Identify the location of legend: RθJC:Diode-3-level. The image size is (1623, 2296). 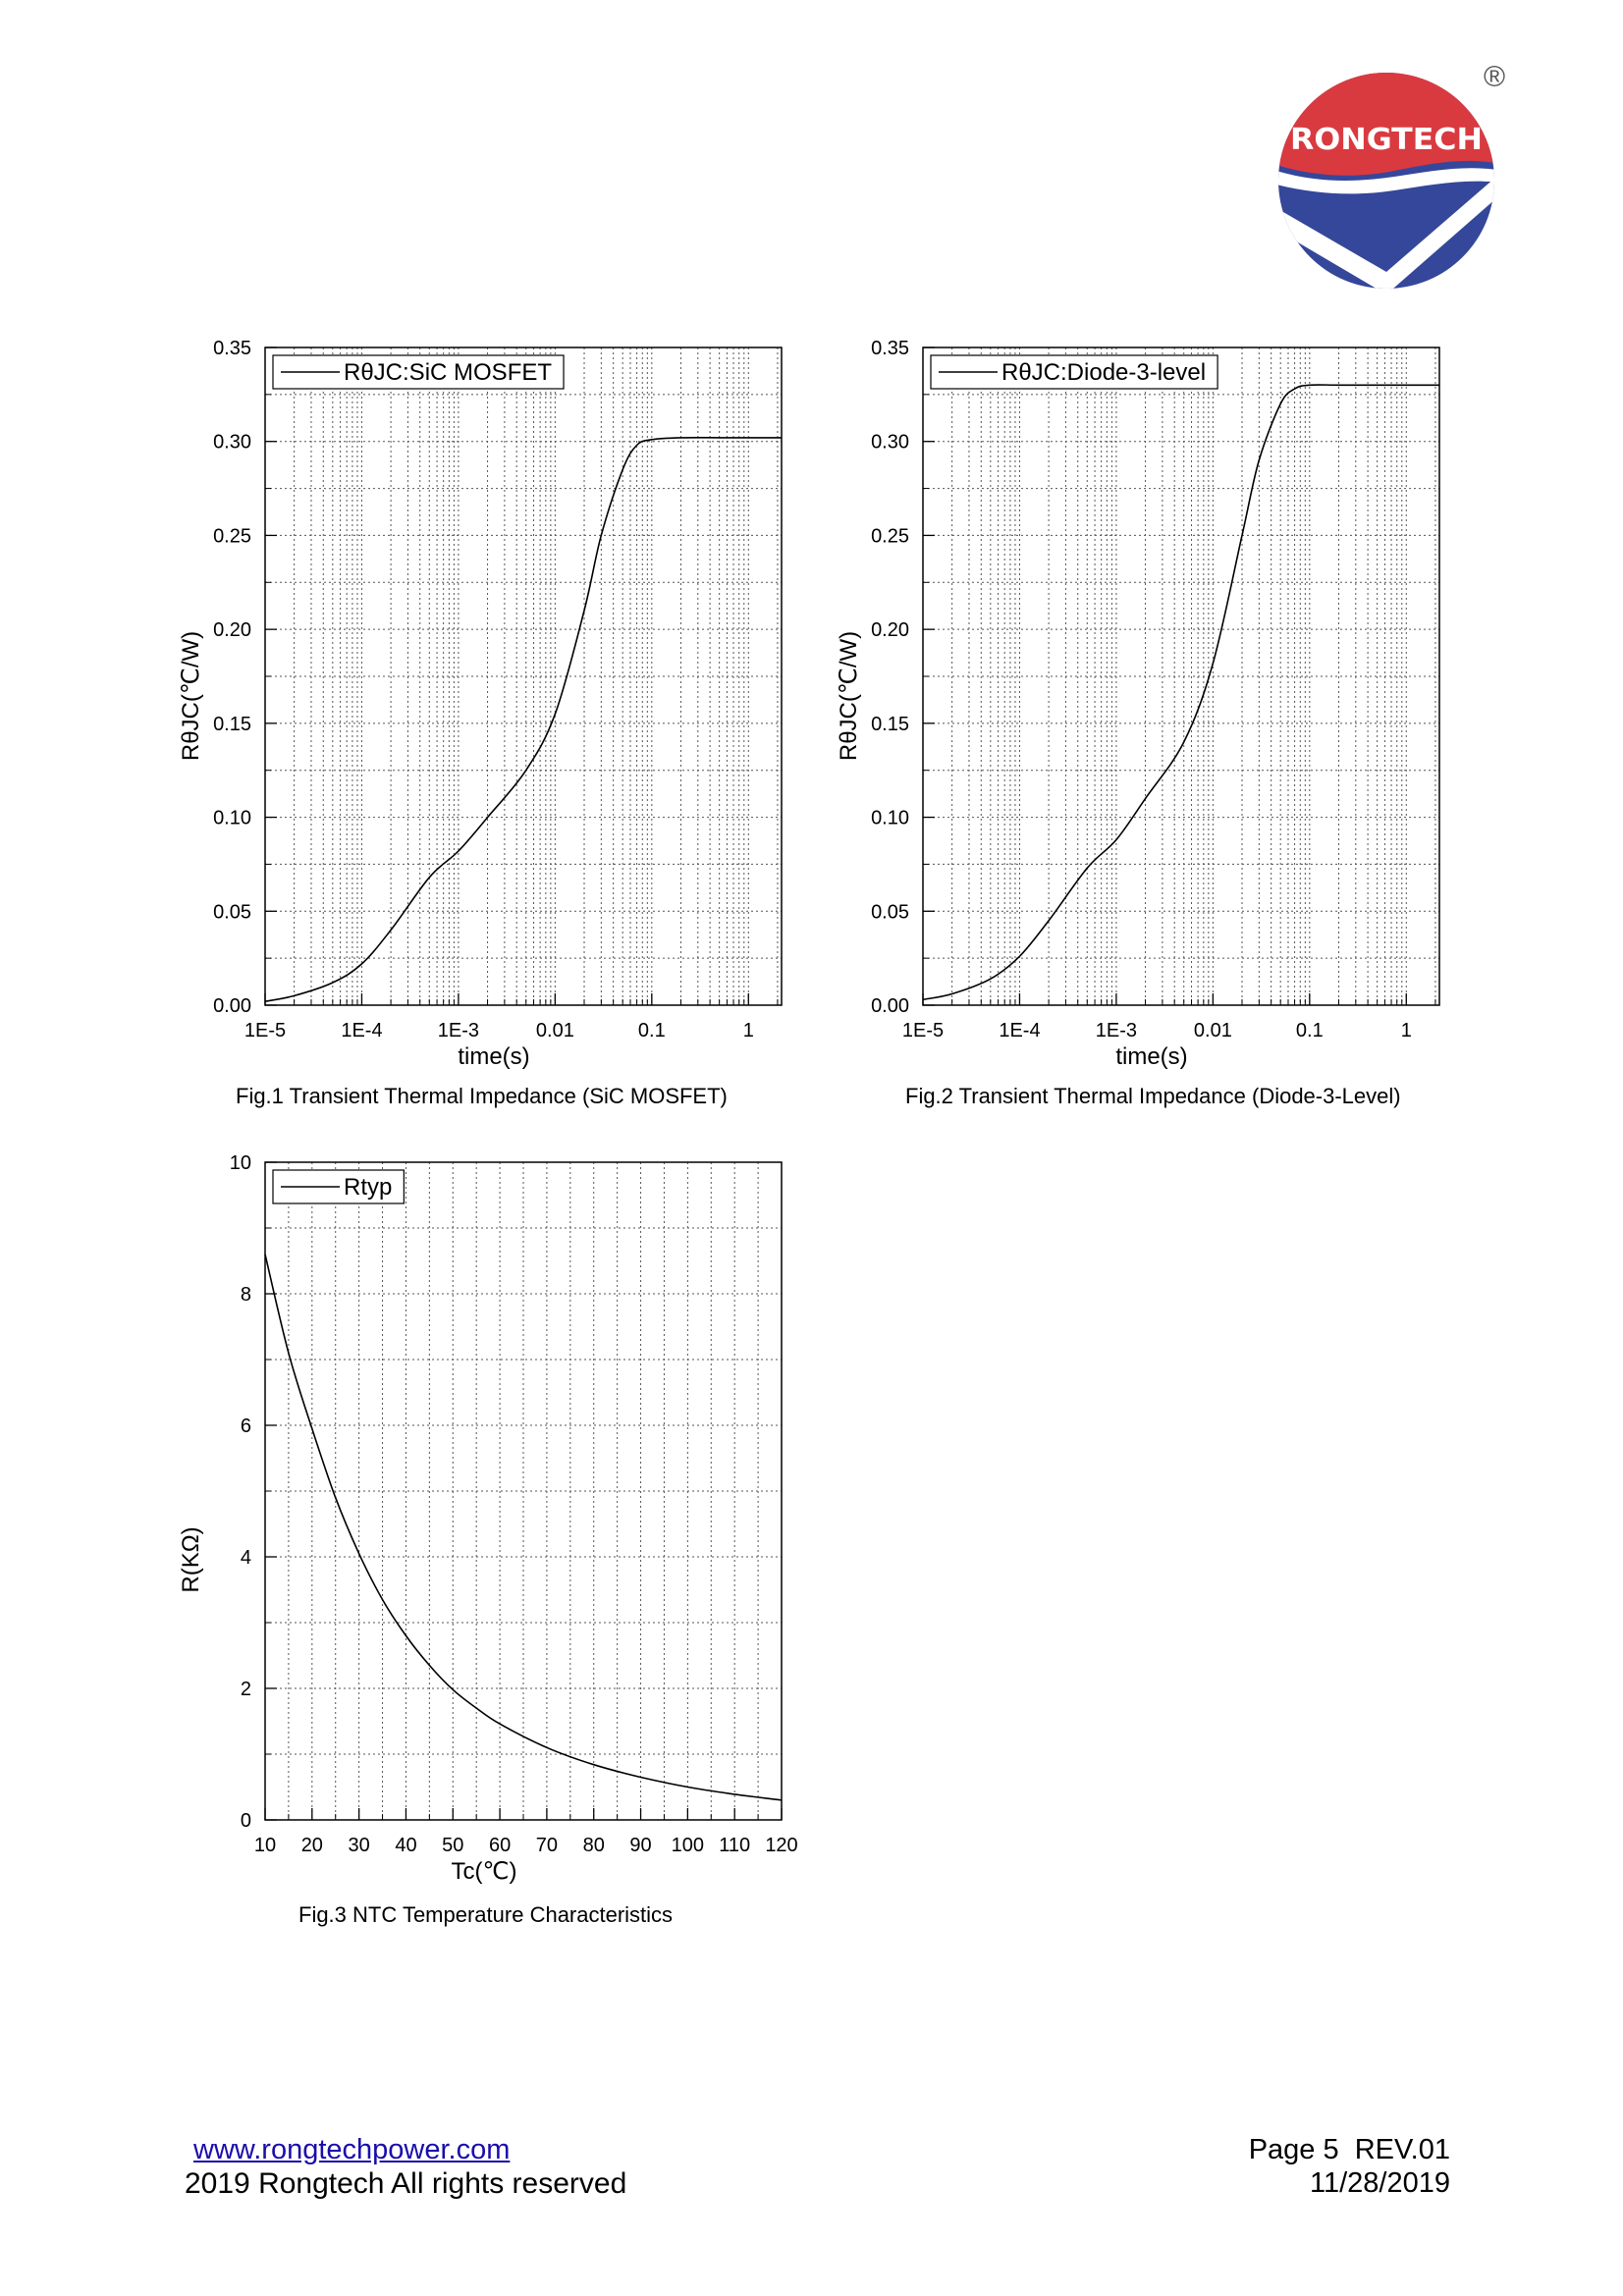
(1074, 372).